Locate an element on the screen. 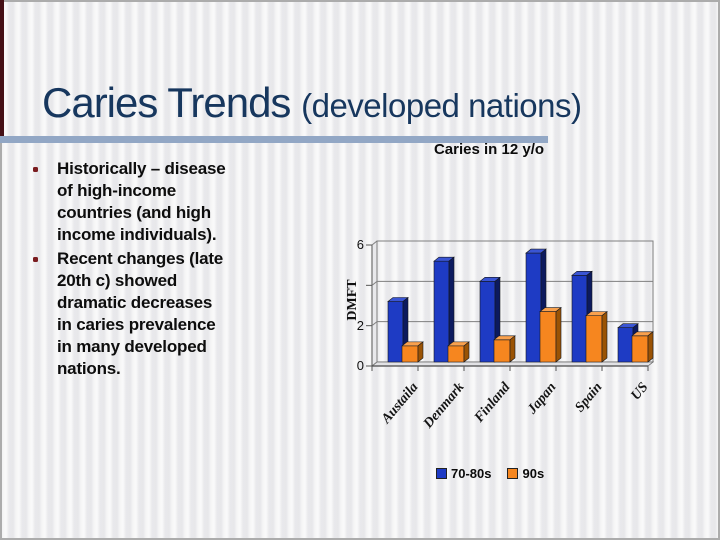  page-title-main: Caries Trends is located at coordinates (172, 102).